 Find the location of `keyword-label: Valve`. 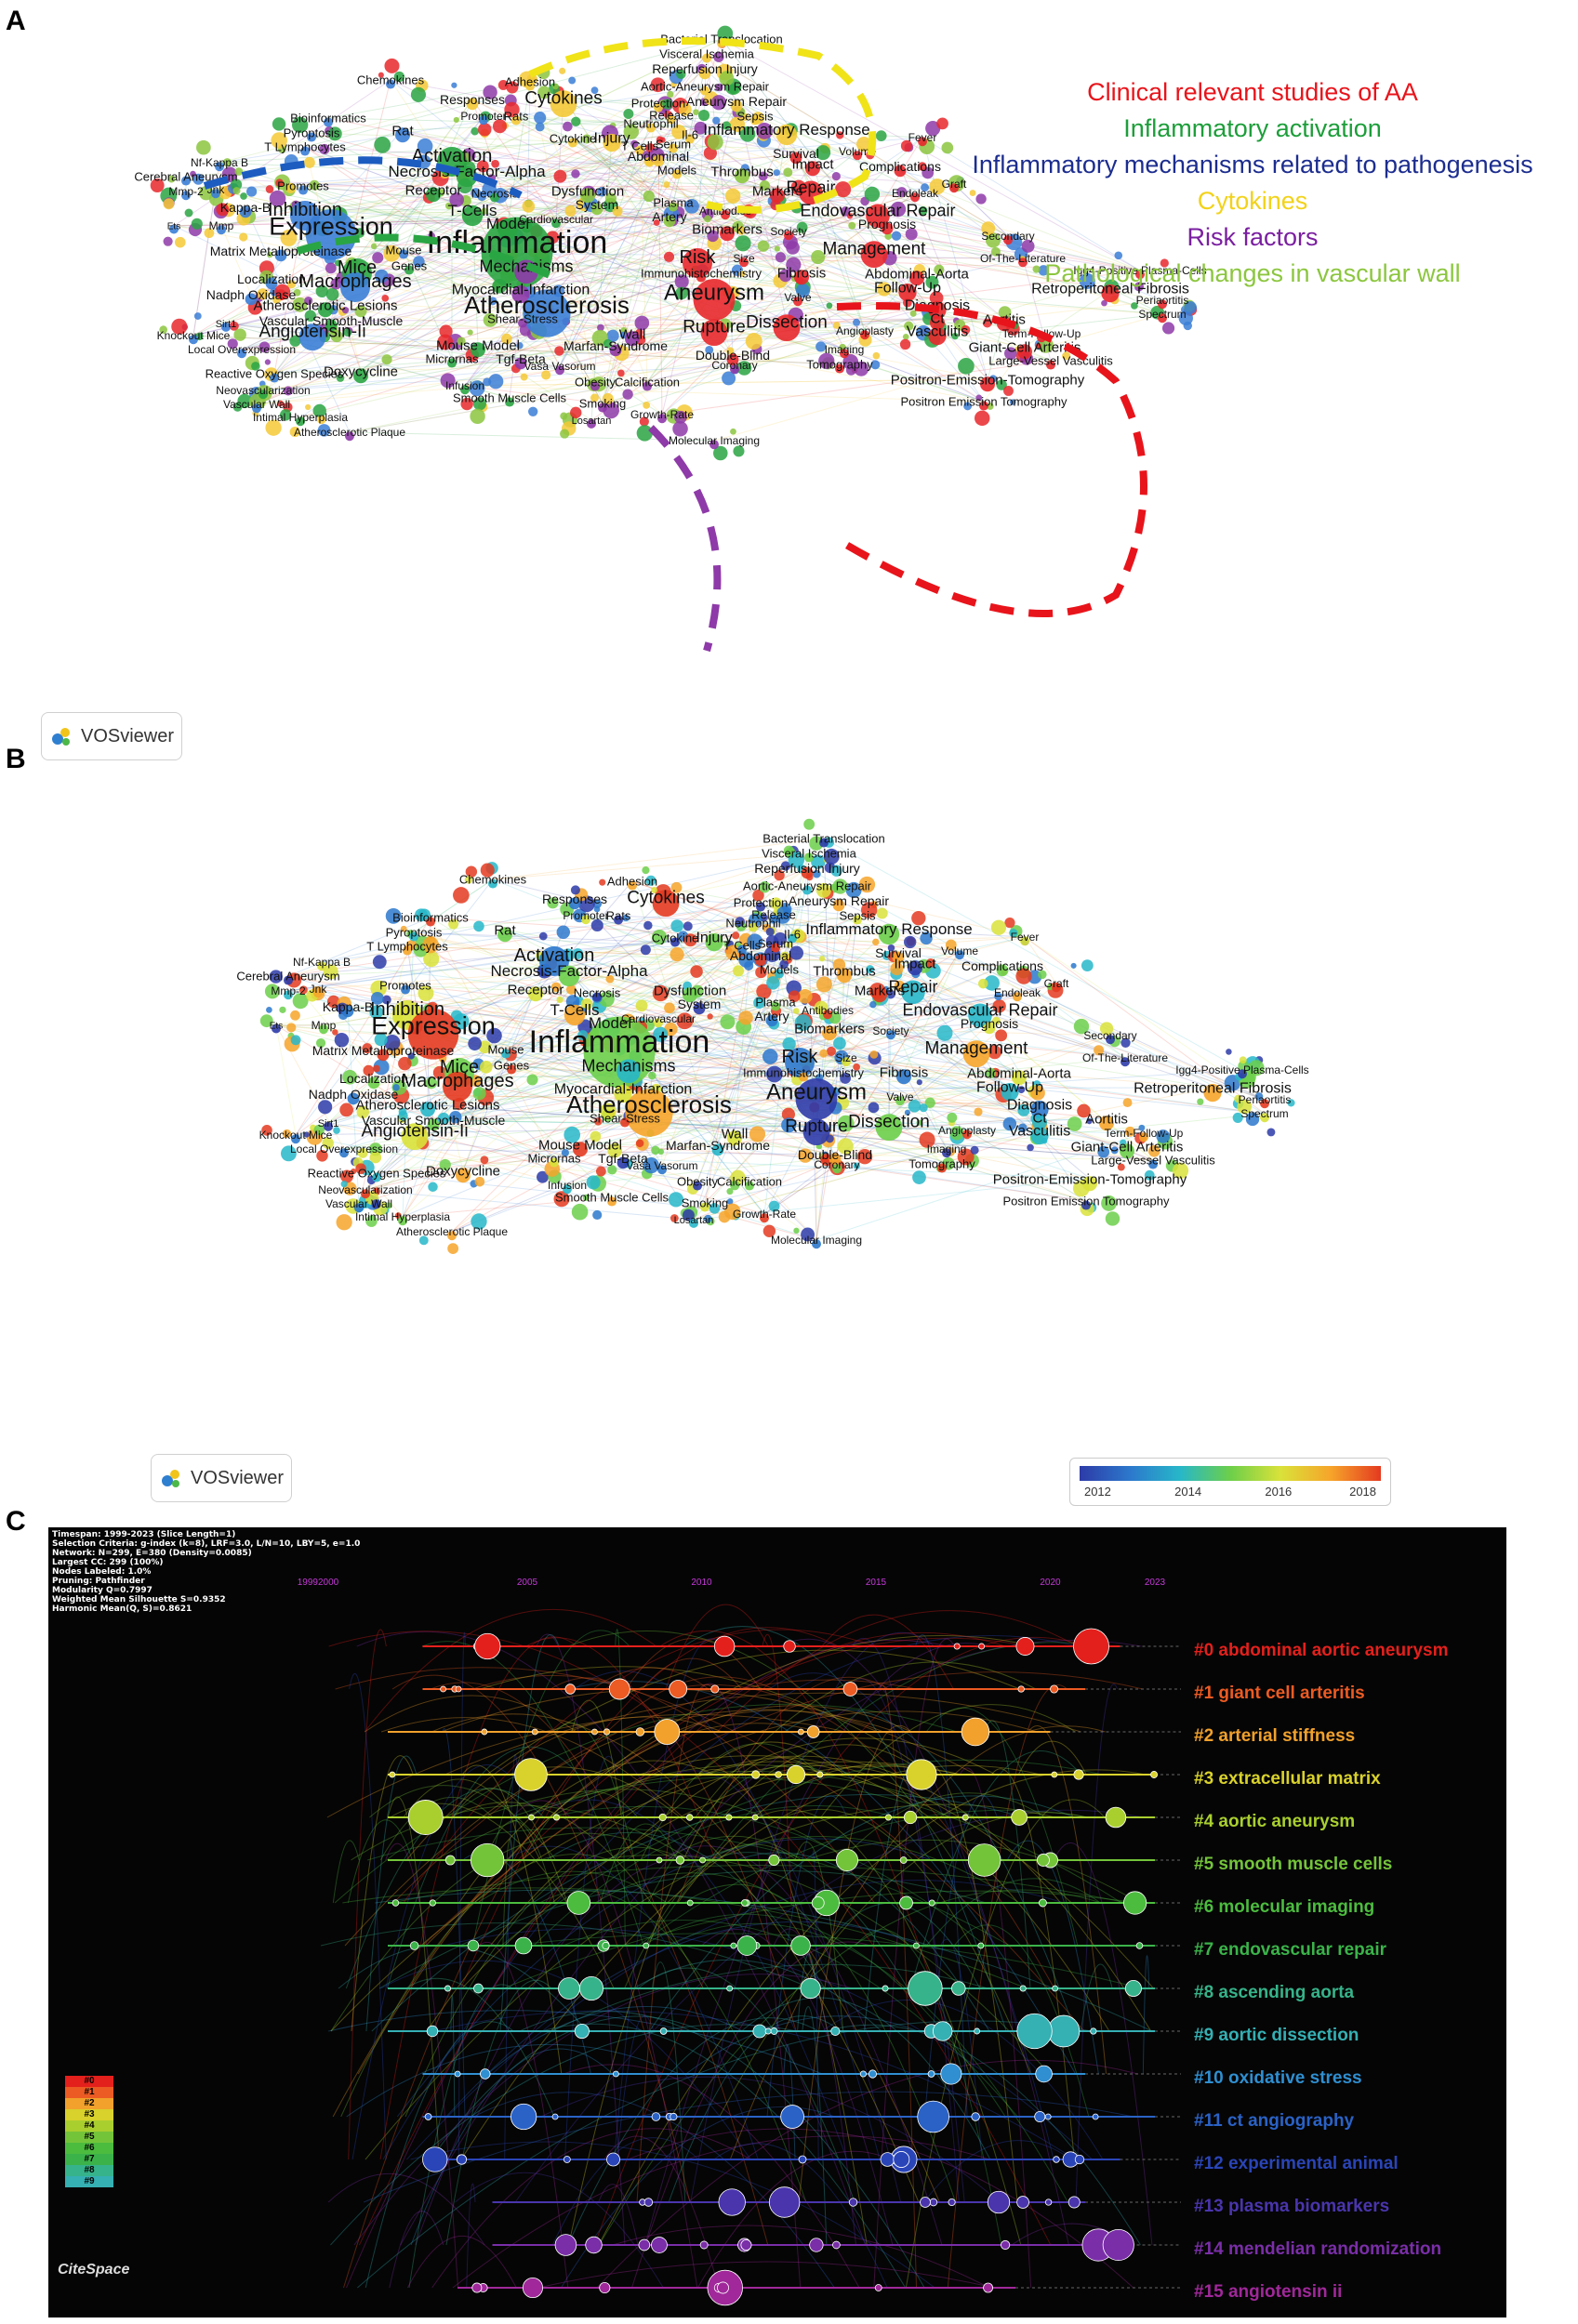

keyword-label: Valve is located at coordinates (797, 297).